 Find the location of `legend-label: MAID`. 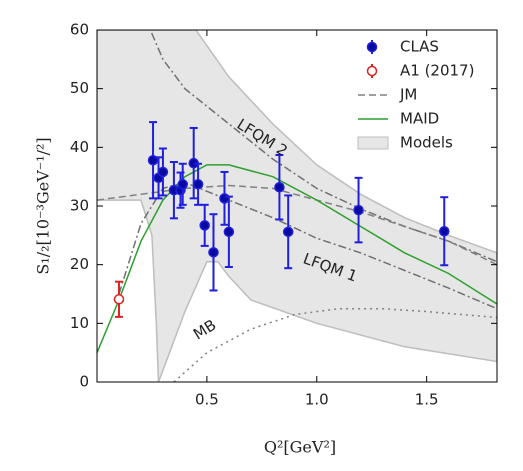

legend-label: MAID is located at coordinates (419, 119).